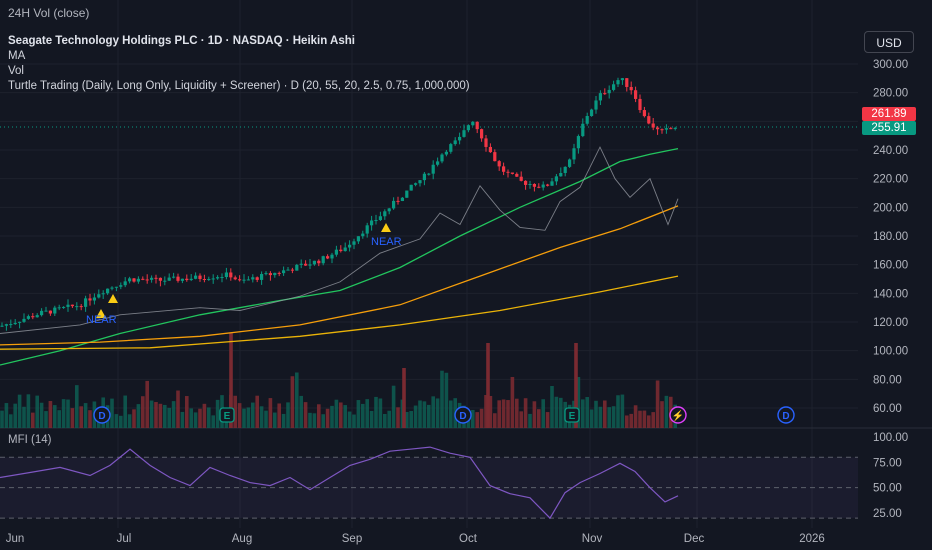  I want to click on mfi-line, so click(339, 483).